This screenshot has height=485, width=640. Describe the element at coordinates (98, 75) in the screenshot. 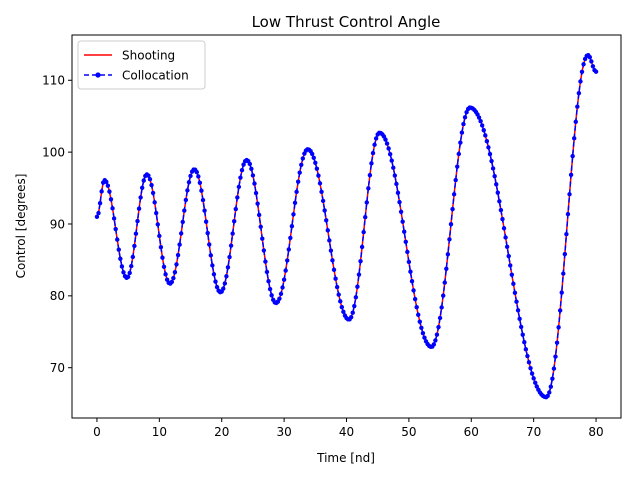

I see `legend-collocation-marker` at that location.